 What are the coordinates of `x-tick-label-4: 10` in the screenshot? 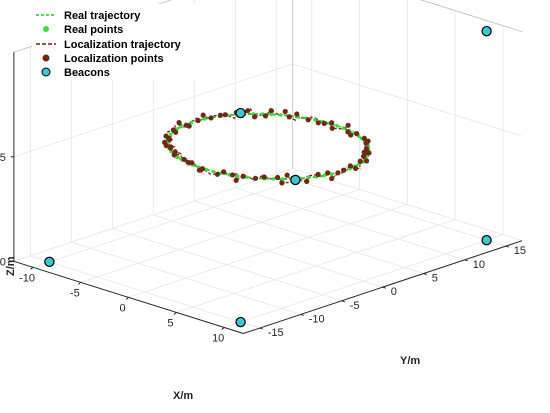 It's located at (218, 339).